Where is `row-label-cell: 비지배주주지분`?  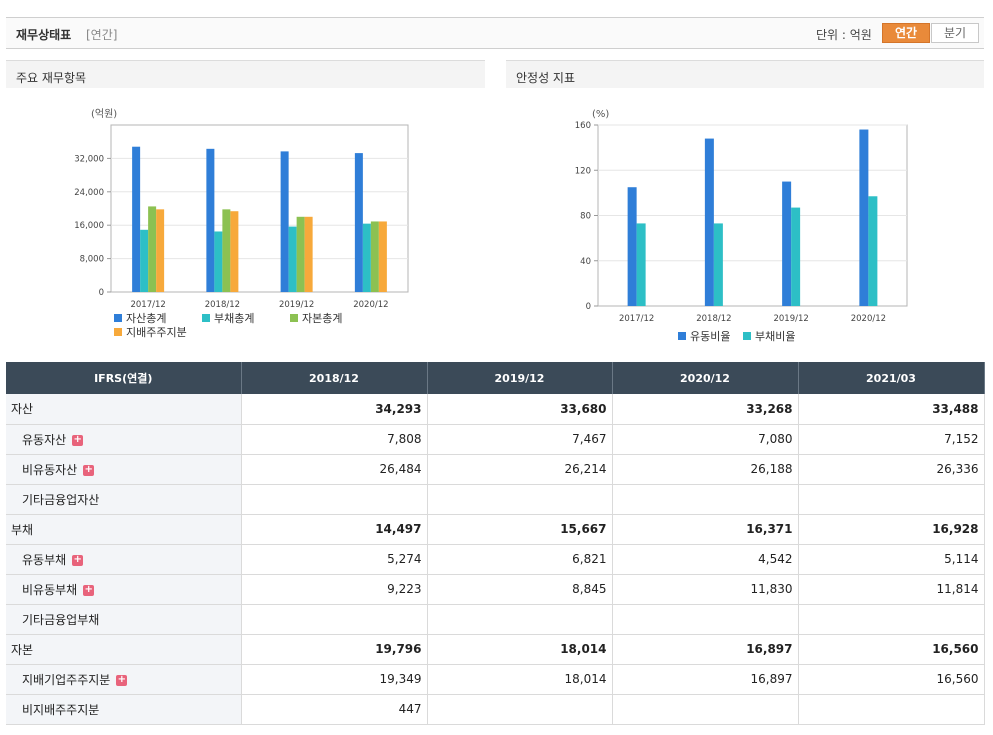
row-label-cell: 비지배주주지분 is located at coordinates (124, 709).